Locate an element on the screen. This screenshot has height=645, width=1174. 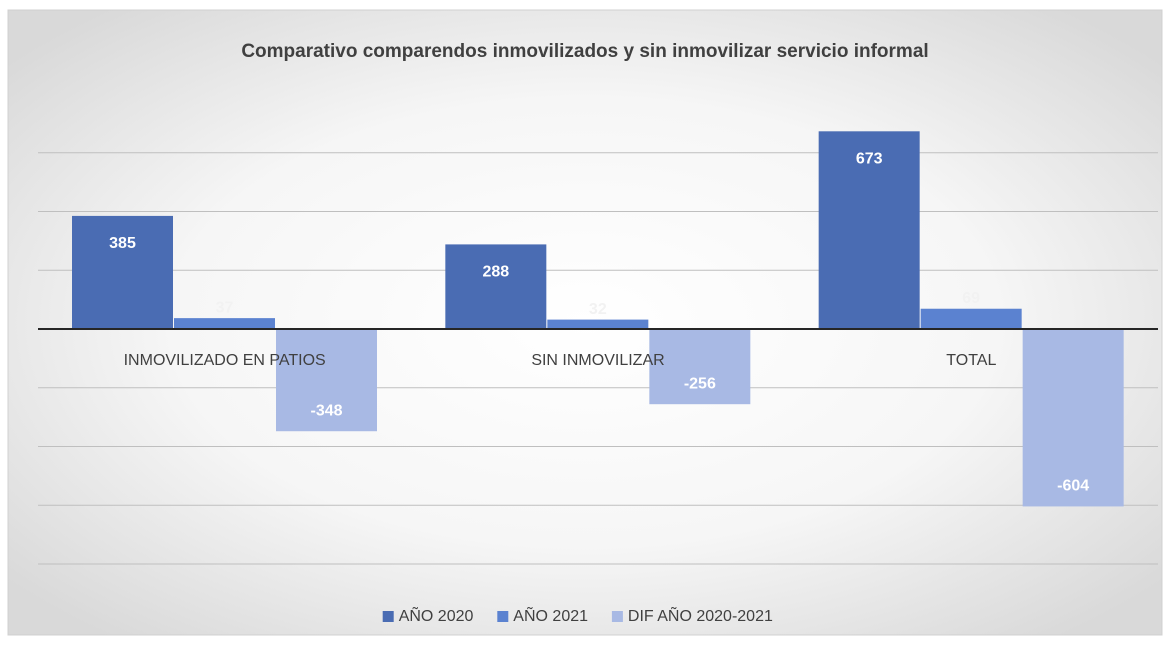
data-label: 673 is located at coordinates (869, 159).